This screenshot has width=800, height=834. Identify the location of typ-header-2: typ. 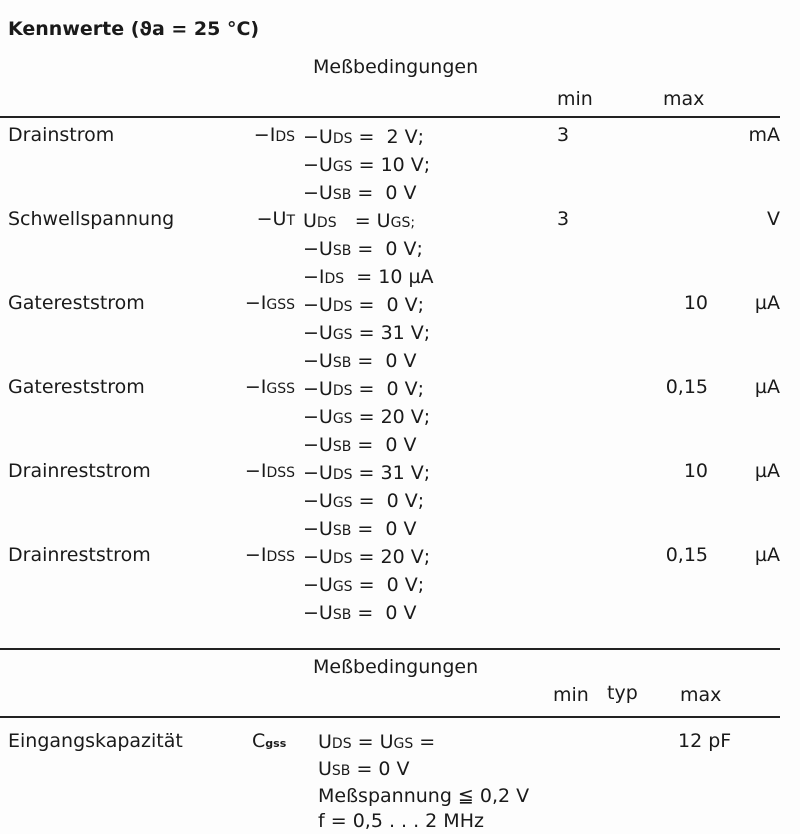
(622, 693).